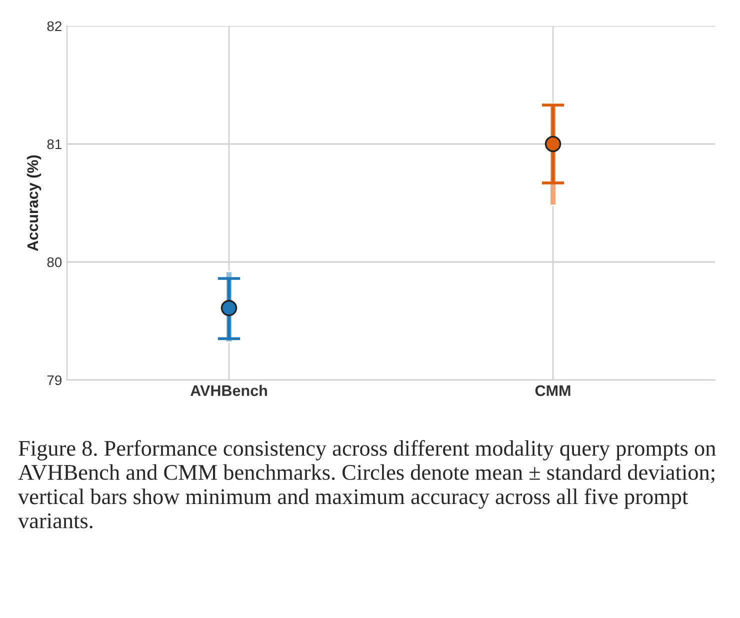  Describe the element at coordinates (228, 390) in the screenshot. I see `x-tick-label: AVHBench` at that location.